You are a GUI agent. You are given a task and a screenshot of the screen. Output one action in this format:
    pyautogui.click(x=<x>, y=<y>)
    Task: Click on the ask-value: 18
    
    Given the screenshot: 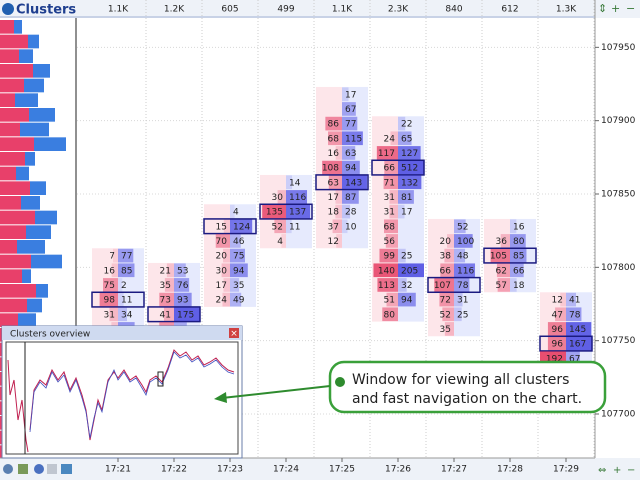 What is the action you would take?
    pyautogui.click(x=519, y=286)
    